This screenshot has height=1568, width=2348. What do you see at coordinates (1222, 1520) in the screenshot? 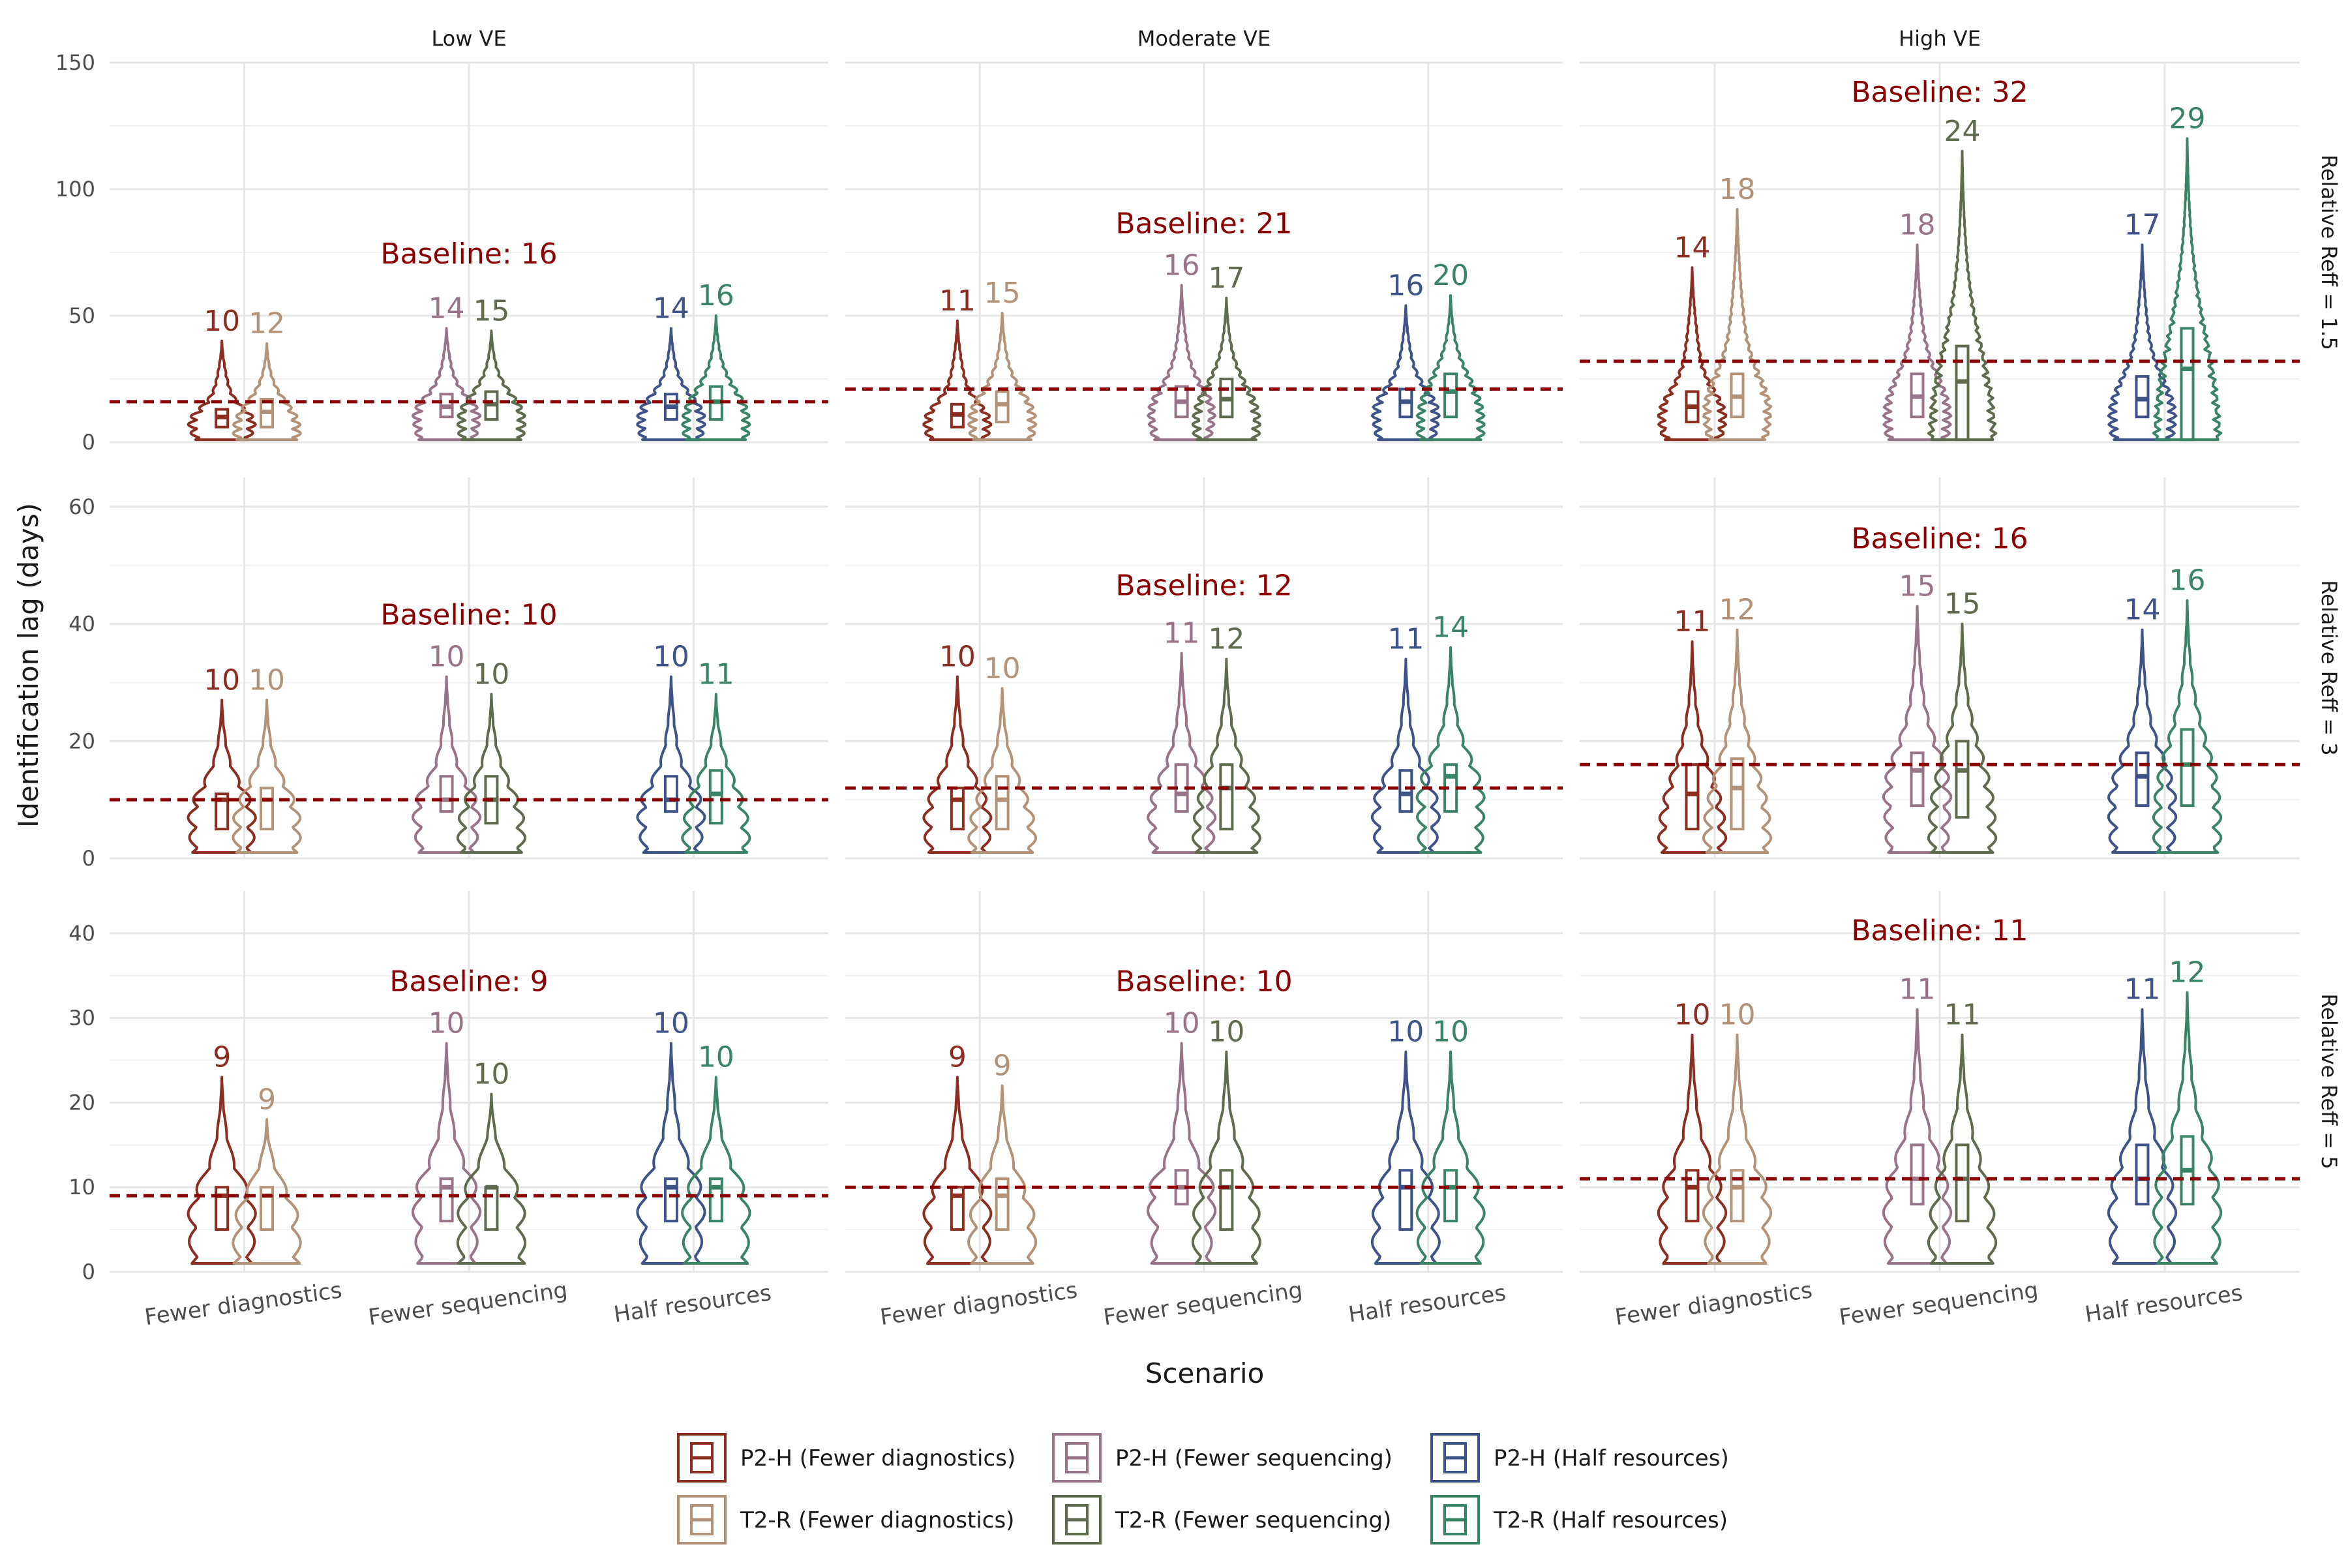
I see `legend-item: T2-R (Fewer sequencing)` at bounding box center [1222, 1520].